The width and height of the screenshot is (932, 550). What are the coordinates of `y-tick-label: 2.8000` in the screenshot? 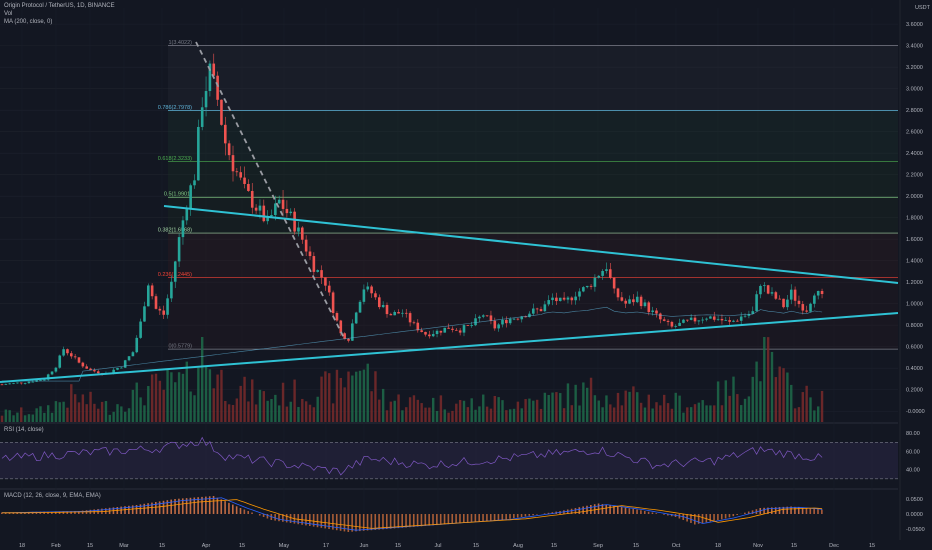 It's located at (914, 111).